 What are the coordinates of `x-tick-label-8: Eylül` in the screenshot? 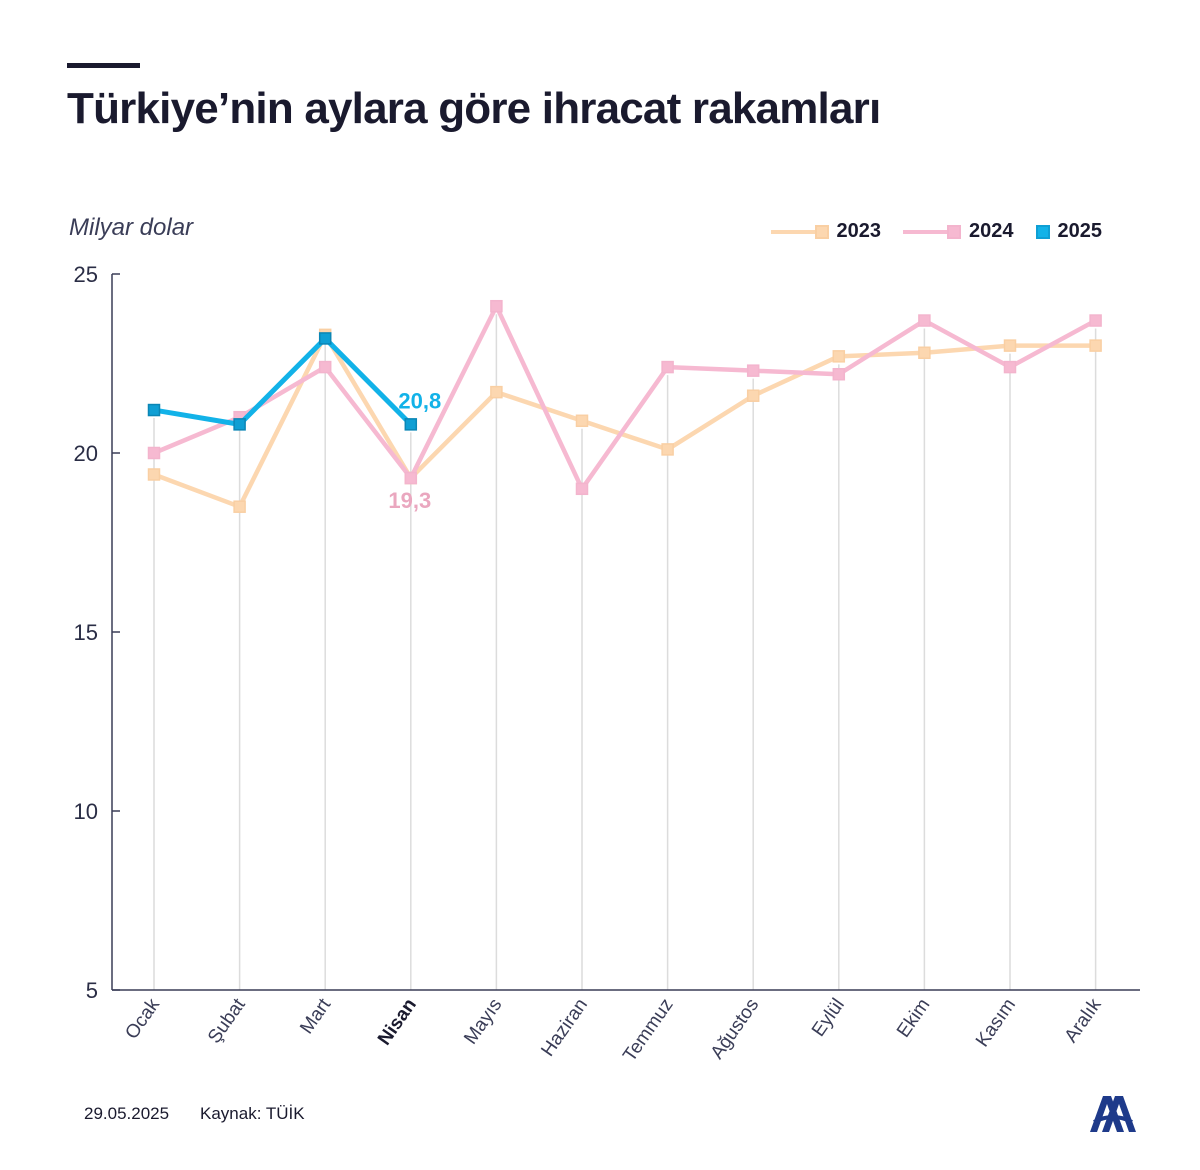 It's located at (828, 1018).